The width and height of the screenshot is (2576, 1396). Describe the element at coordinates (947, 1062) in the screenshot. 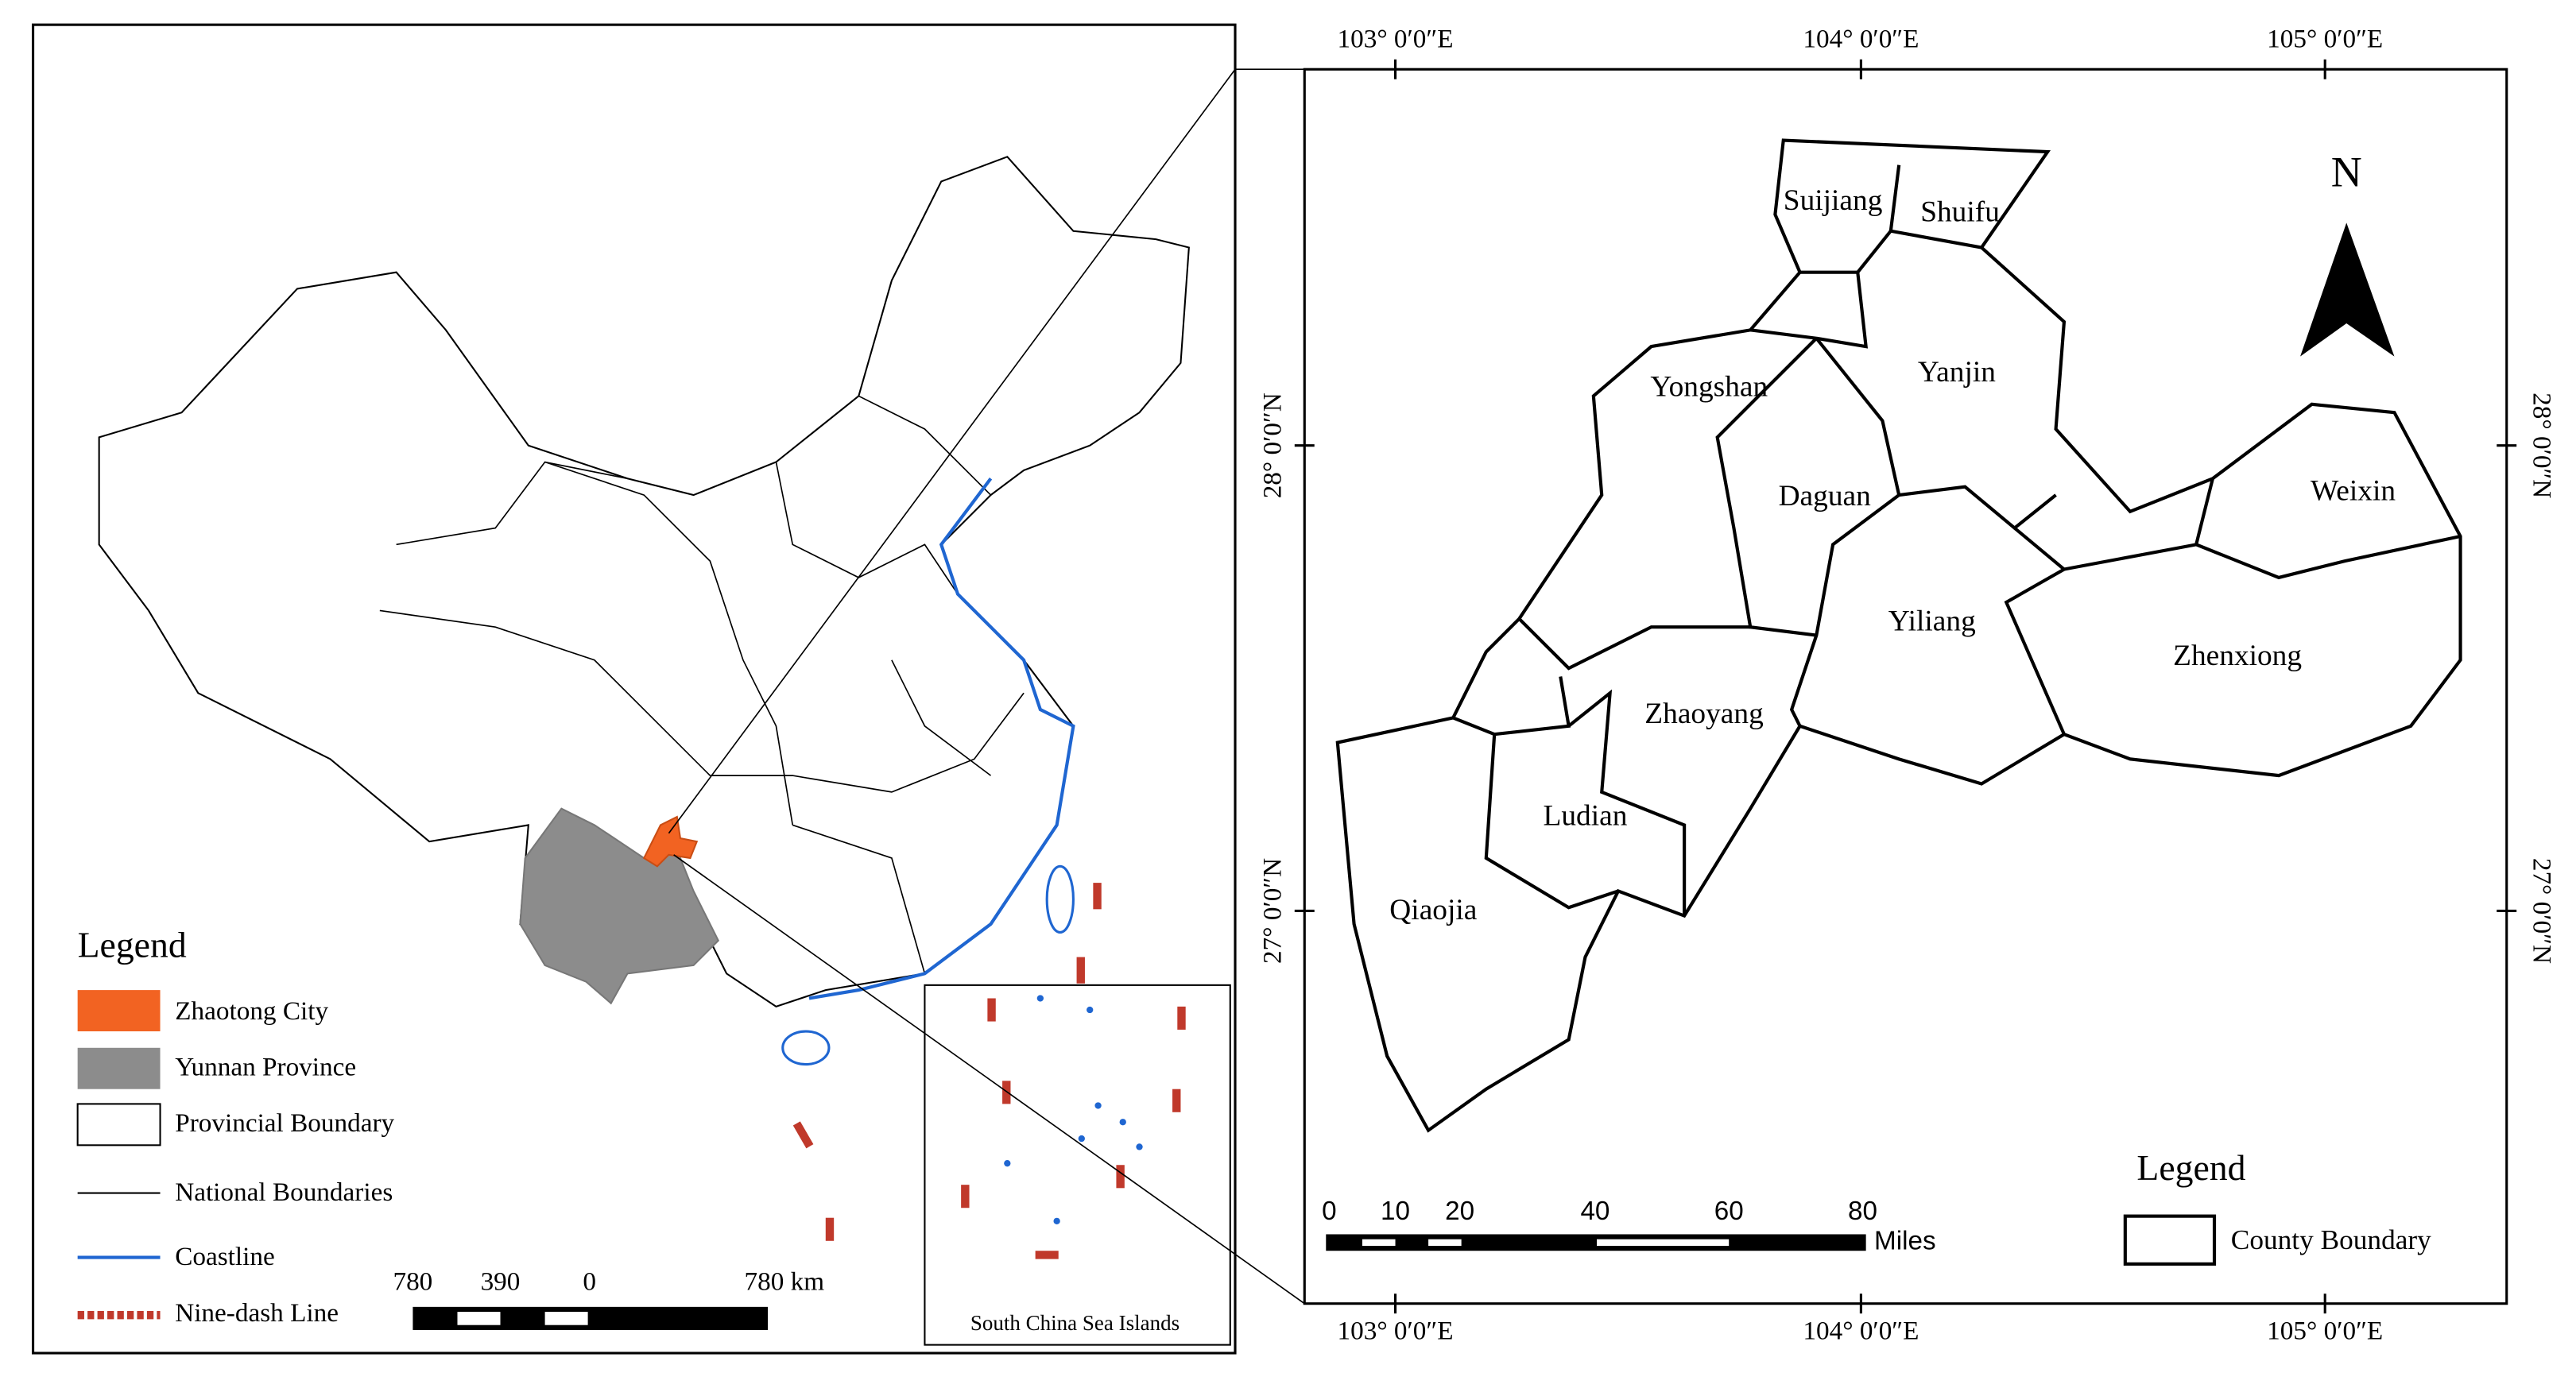

I see `nine-dash-line` at that location.